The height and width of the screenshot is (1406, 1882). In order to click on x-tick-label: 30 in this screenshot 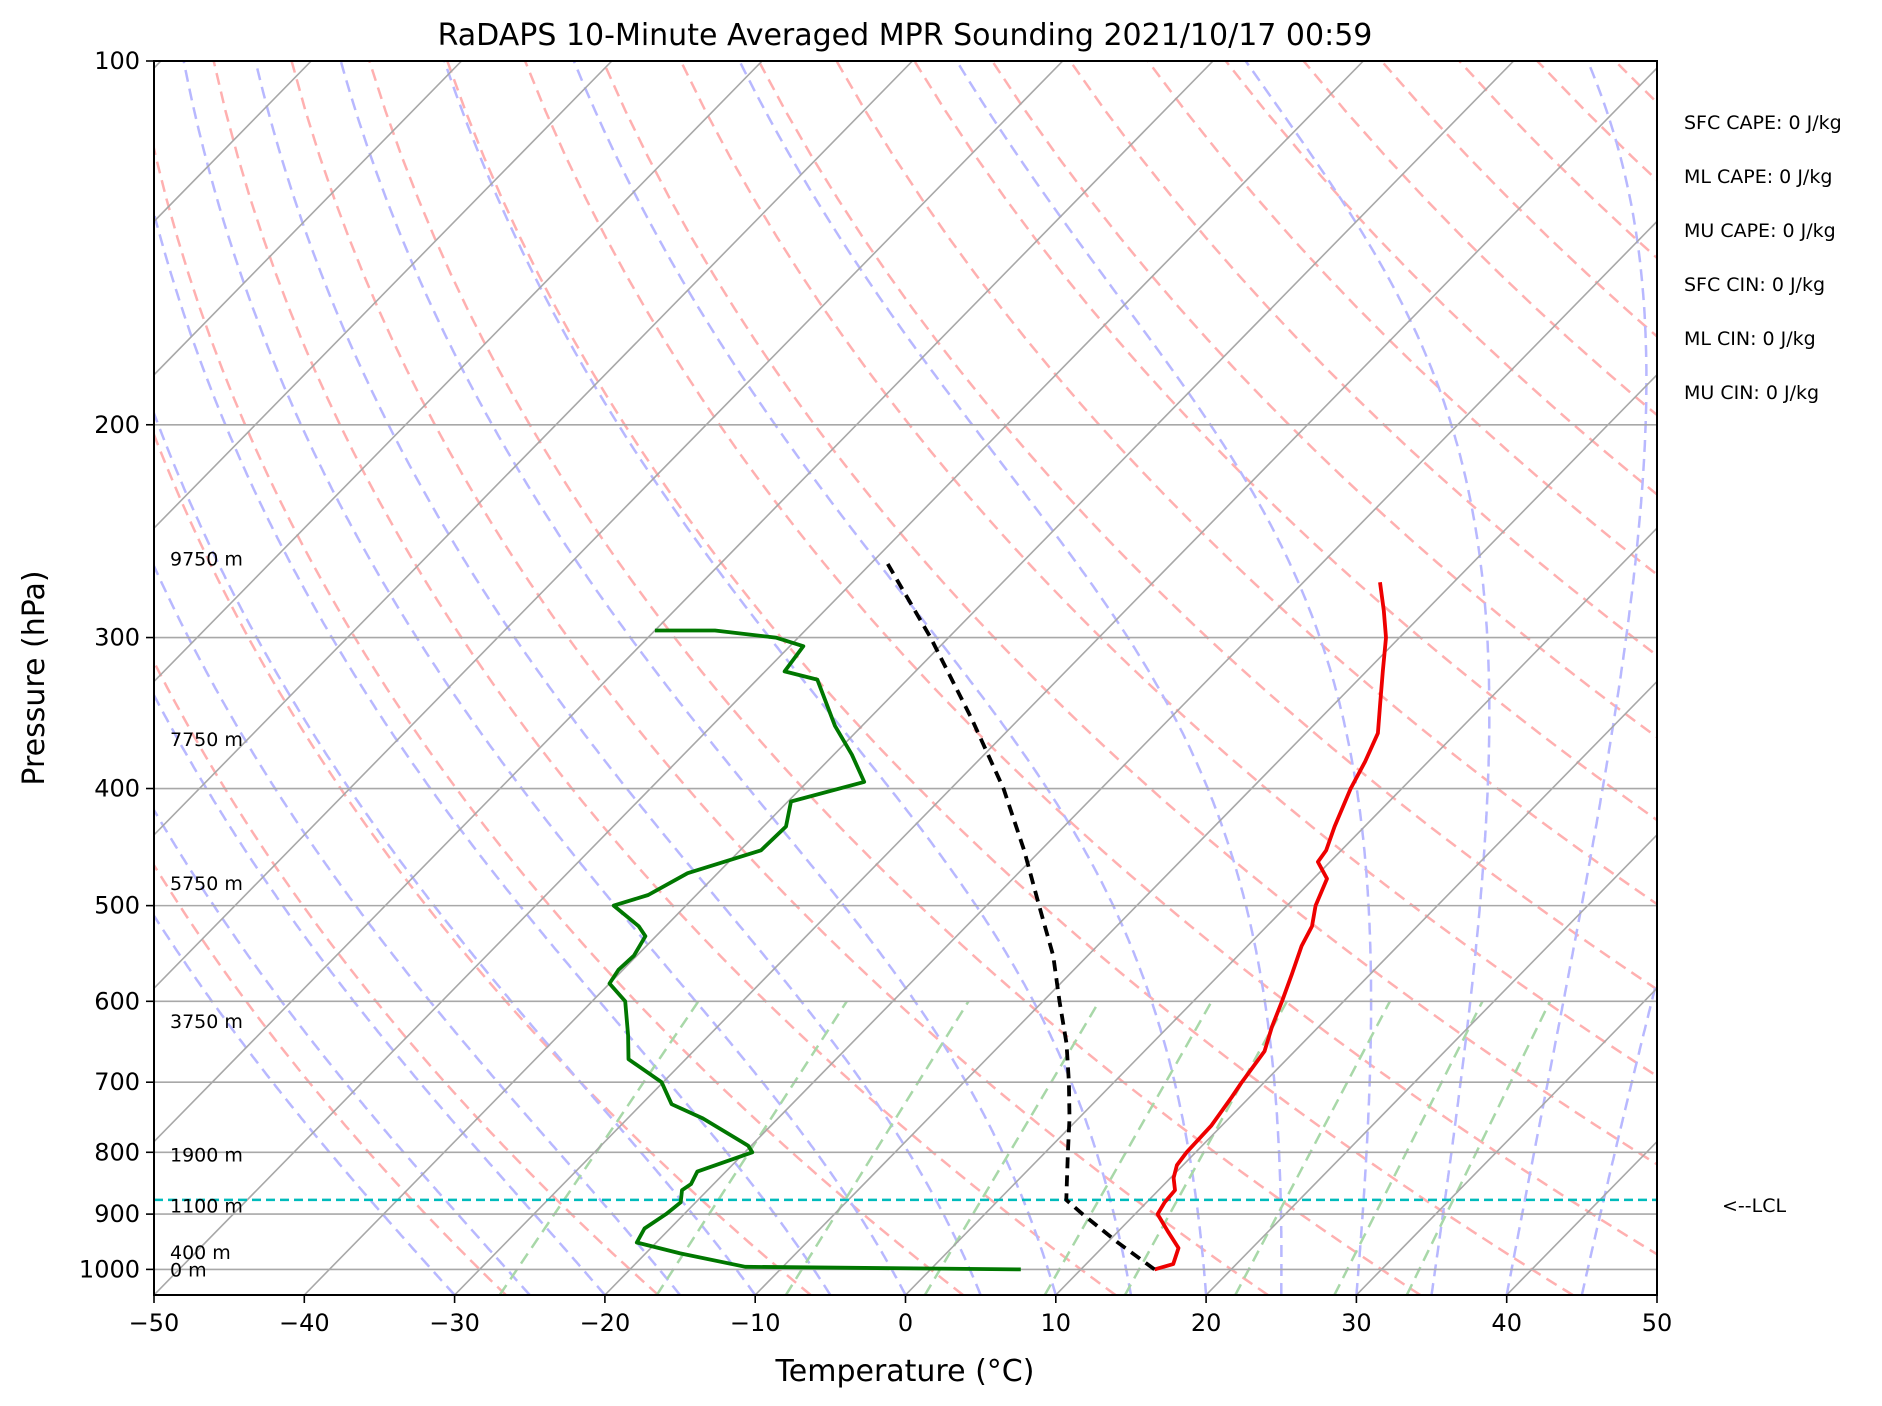, I will do `click(1356, 1323)`.